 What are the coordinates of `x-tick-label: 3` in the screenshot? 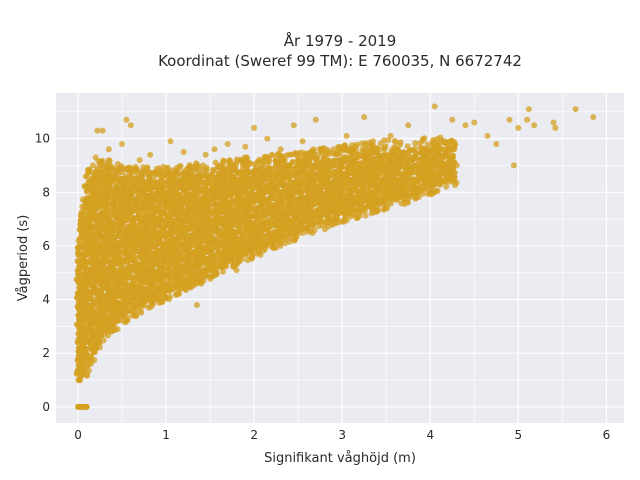 It's located at (342, 435).